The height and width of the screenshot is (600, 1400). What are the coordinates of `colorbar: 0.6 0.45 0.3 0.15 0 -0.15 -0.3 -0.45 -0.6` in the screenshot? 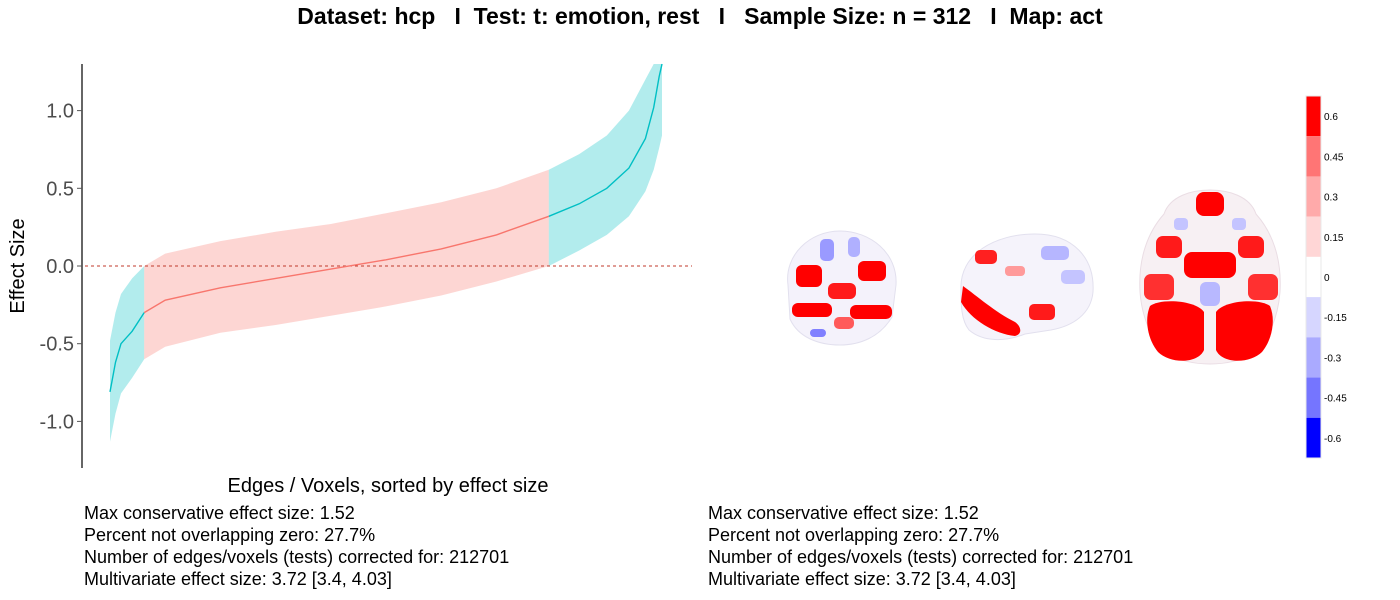 It's located at (1326, 277).